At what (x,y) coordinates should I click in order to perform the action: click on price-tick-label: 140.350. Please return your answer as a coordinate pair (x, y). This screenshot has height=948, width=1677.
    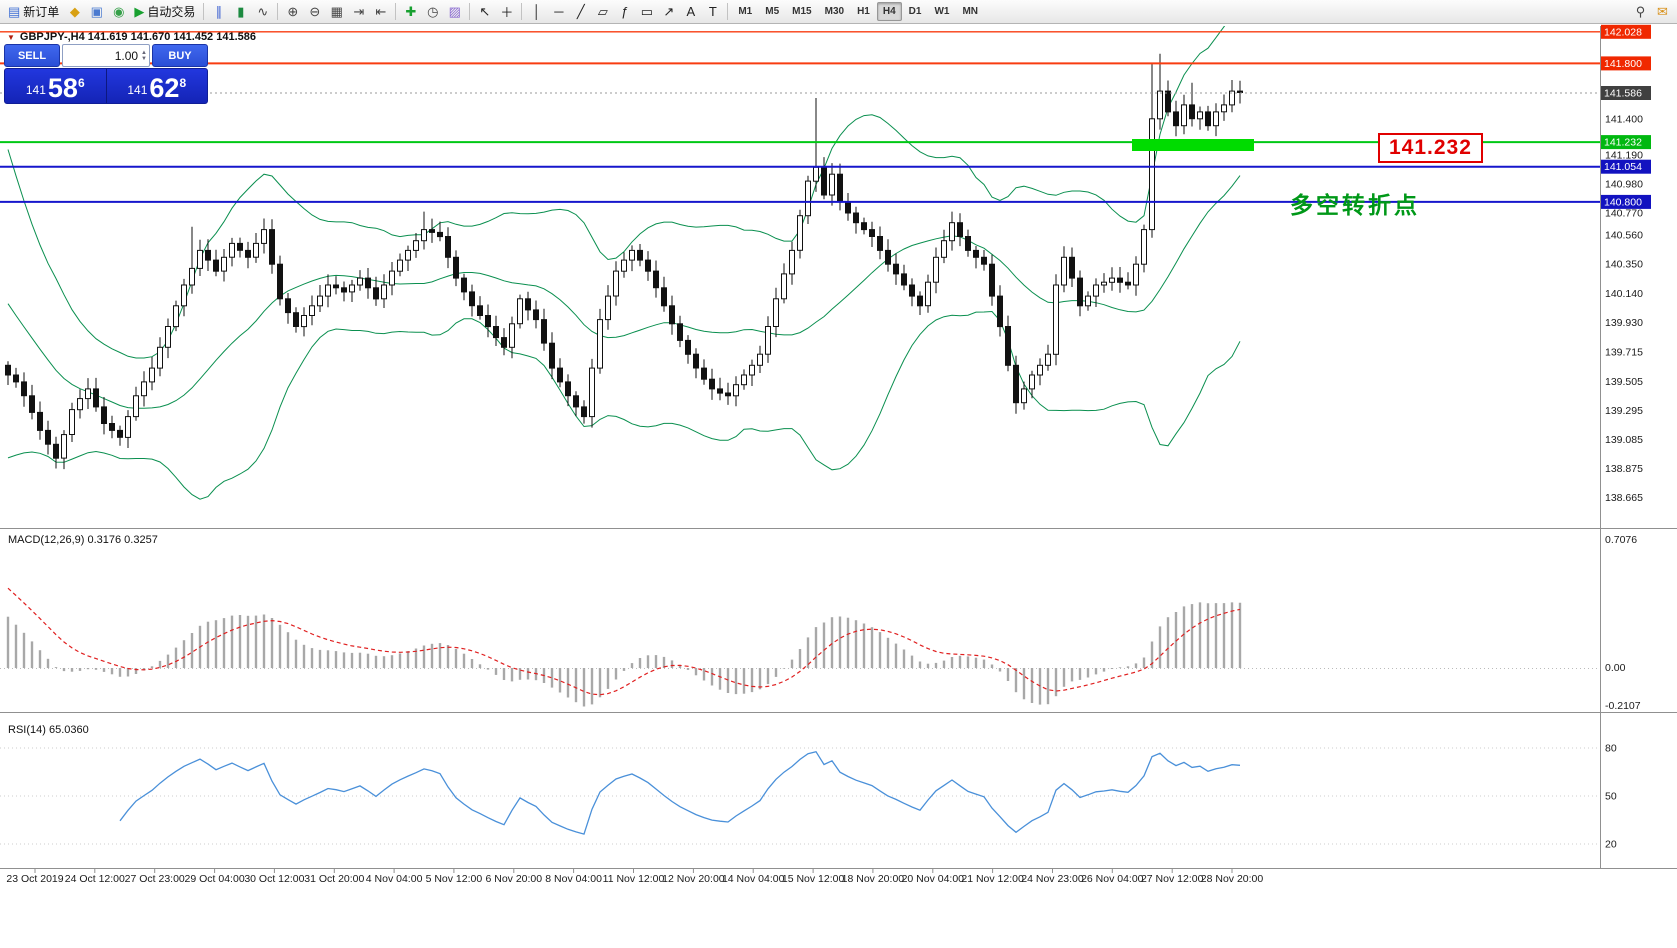
    Looking at the image, I should click on (1624, 265).